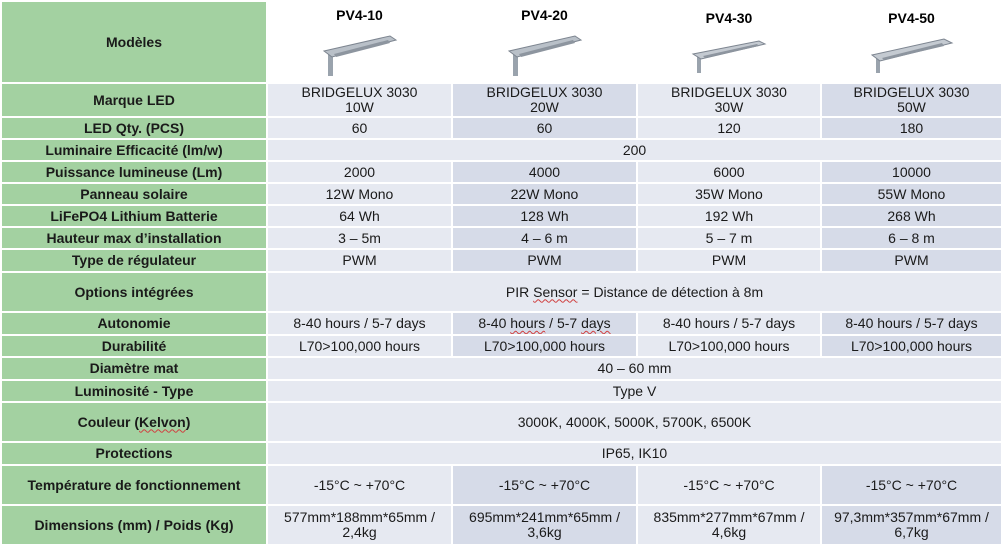  What do you see at coordinates (134, 525) in the screenshot?
I see `row-label: Dimensions (mm) / Poids (Kg)` at bounding box center [134, 525].